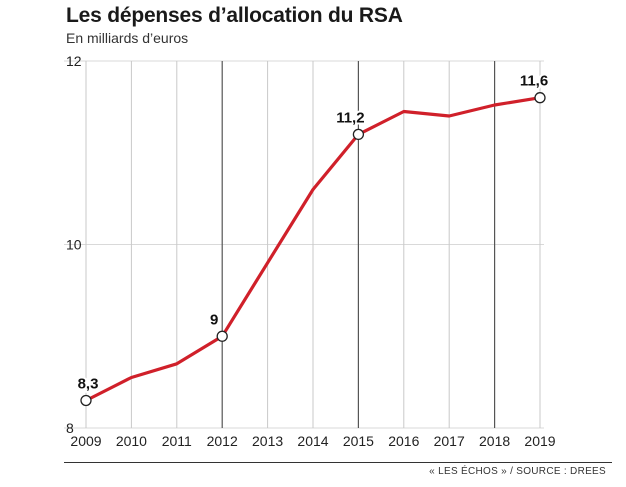 This screenshot has width=626, height=487. What do you see at coordinates (222, 441) in the screenshot?
I see `x-tick-label: 2012` at bounding box center [222, 441].